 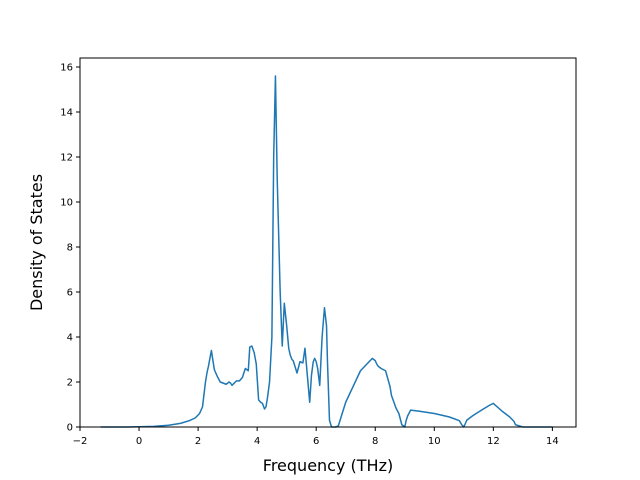 I want to click on x-tick-label: 12, so click(x=493, y=441).